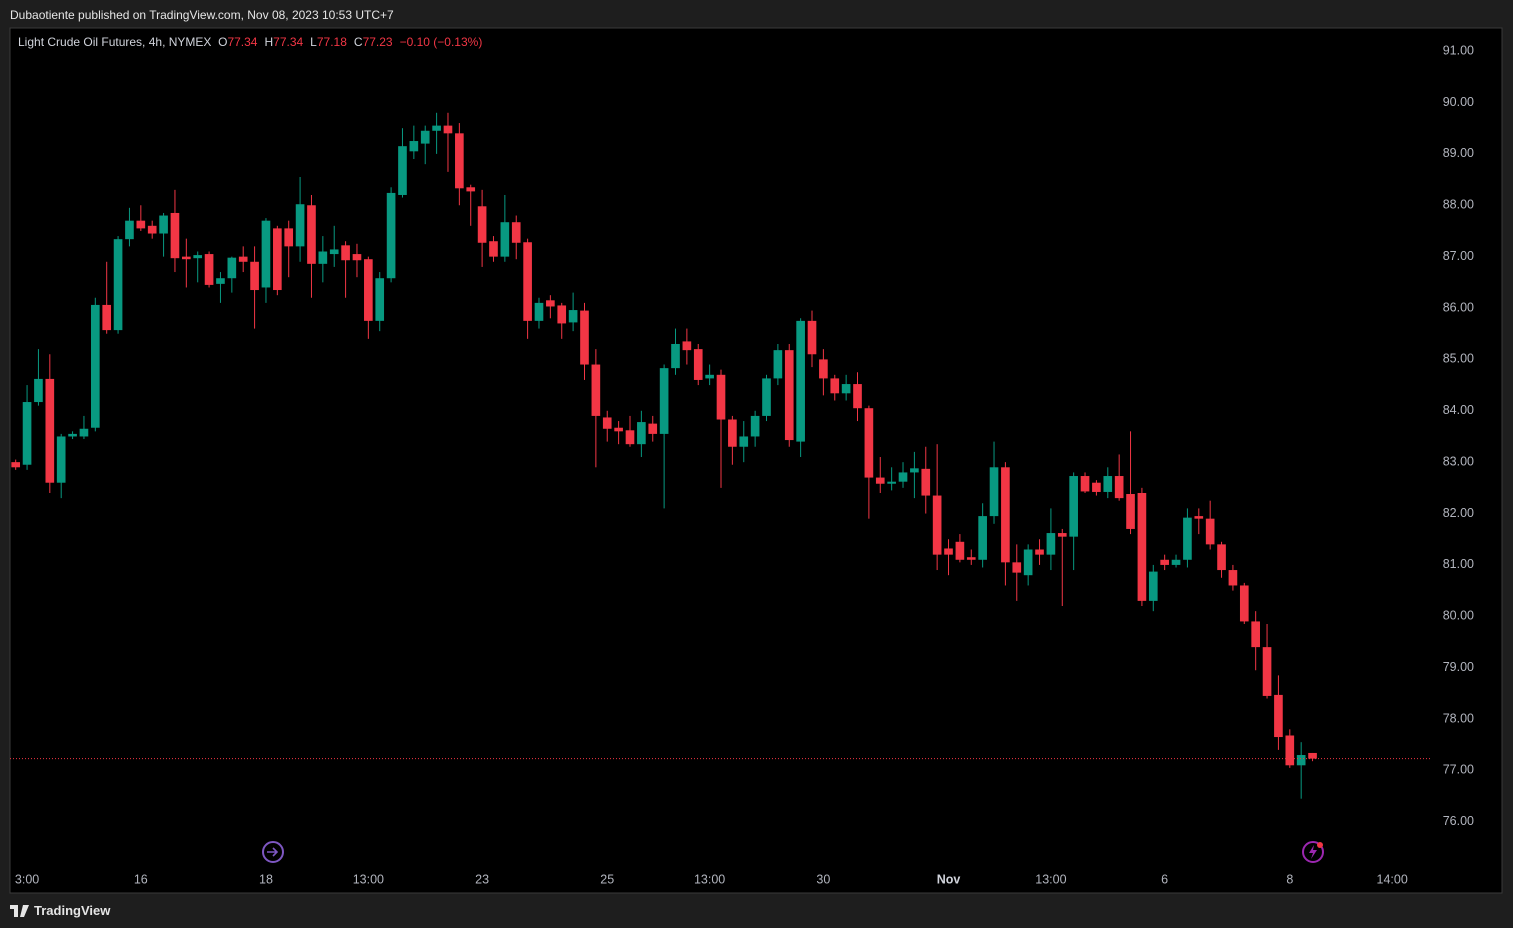  I want to click on ohlc-key: H, so click(269, 42).